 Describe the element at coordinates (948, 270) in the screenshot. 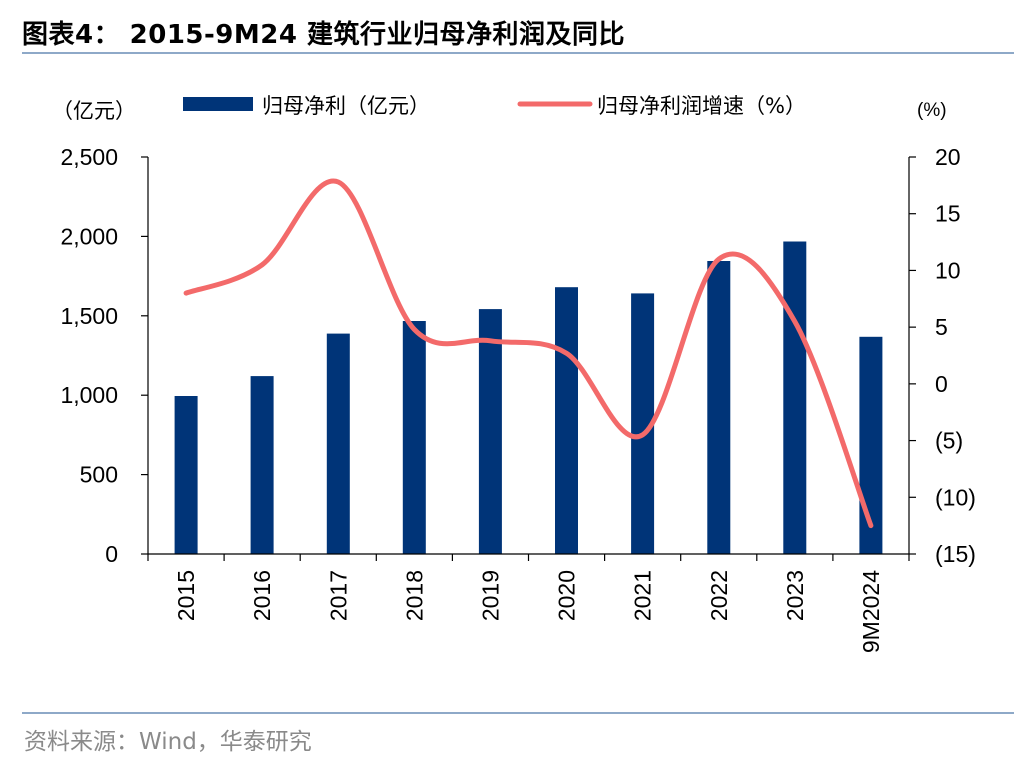

I see `right-tick-label: 10` at that location.